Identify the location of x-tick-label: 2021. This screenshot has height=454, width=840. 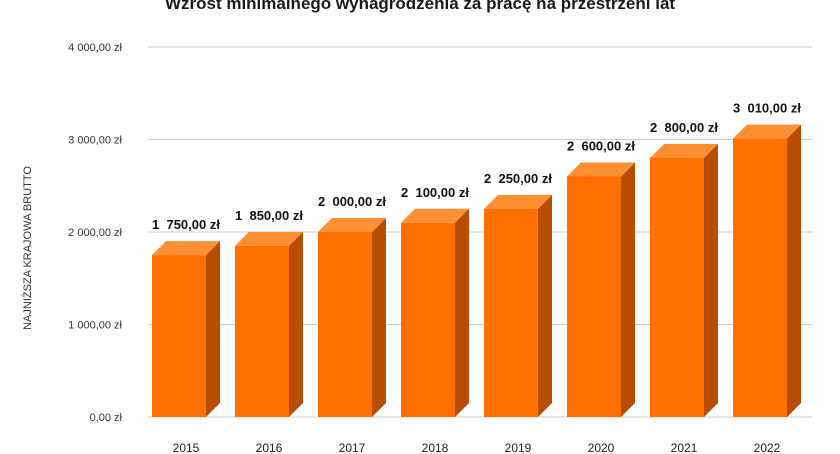
(684, 447).